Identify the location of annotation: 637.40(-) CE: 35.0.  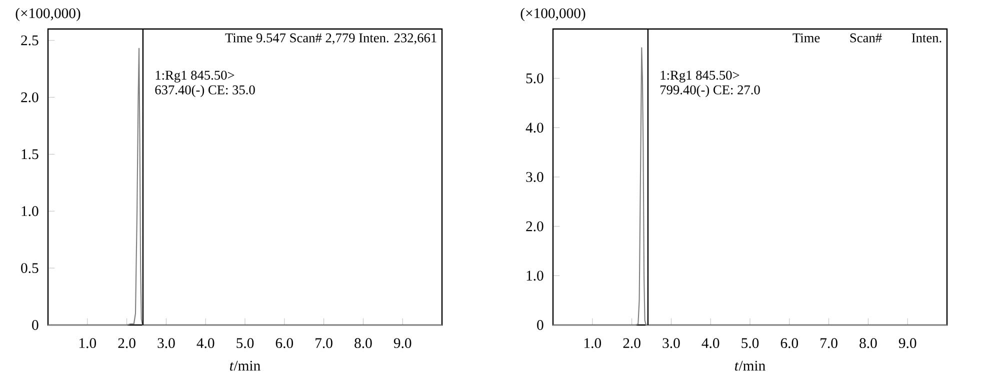
(205, 91).